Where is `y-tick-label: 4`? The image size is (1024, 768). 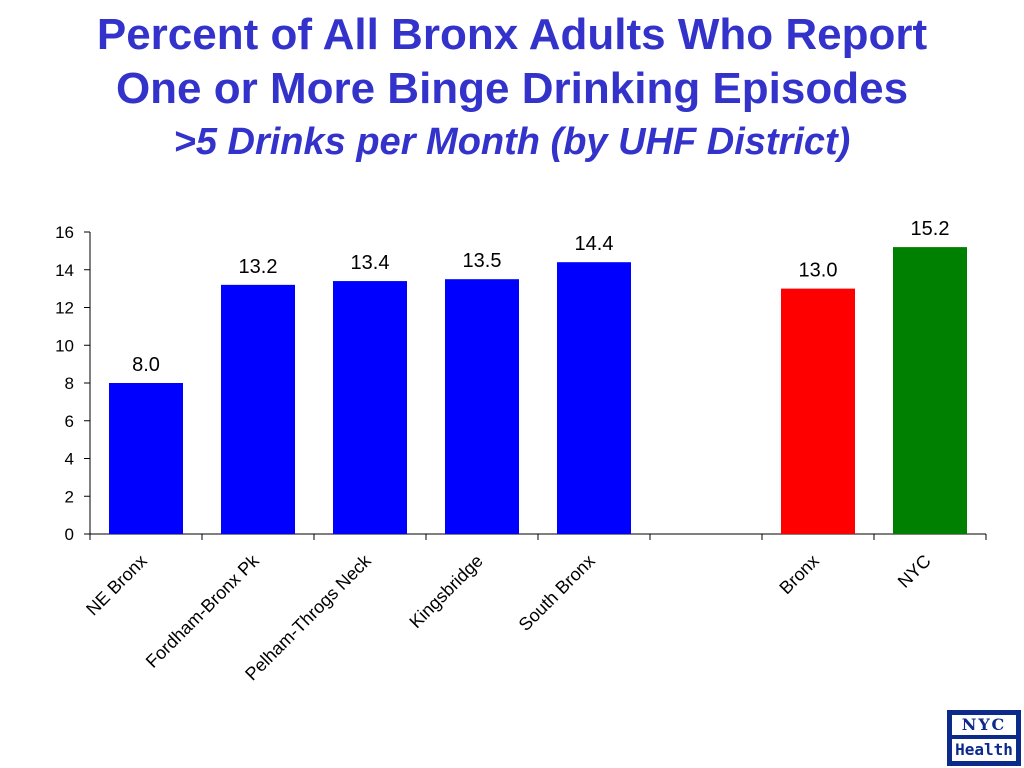 y-tick-label: 4 is located at coordinates (69, 459).